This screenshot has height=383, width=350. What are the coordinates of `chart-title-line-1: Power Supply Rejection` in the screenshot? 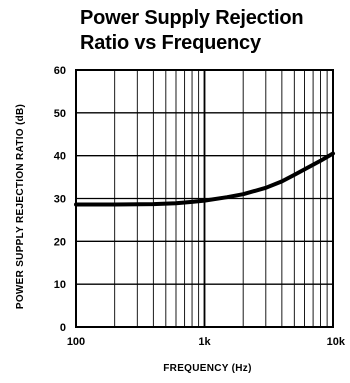 It's located at (192, 18).